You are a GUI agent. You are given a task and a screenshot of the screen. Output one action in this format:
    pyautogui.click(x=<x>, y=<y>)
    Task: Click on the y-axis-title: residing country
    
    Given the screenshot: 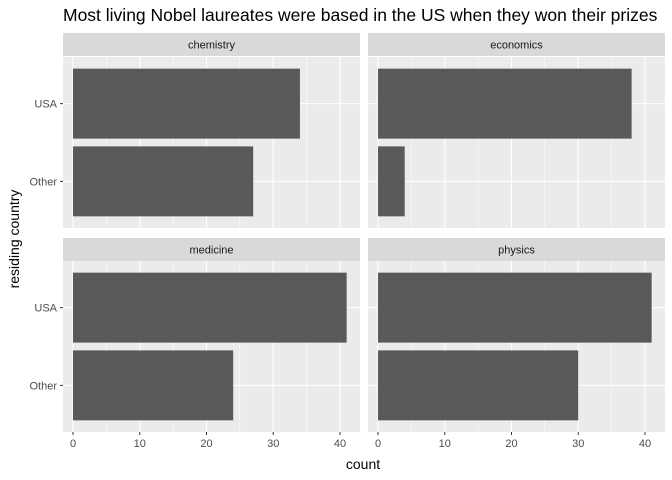 What is the action you would take?
    pyautogui.click(x=14, y=239)
    